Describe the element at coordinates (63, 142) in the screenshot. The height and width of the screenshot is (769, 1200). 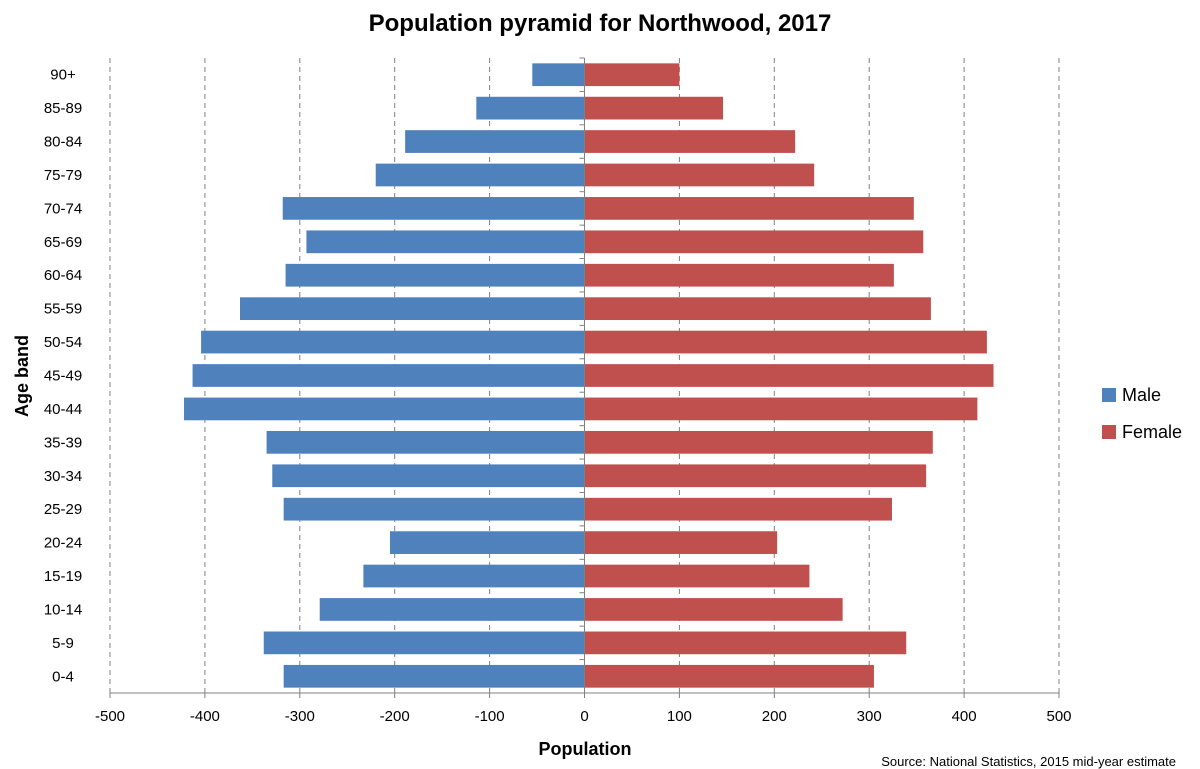
I see `y-tick-label: 80-84` at that location.